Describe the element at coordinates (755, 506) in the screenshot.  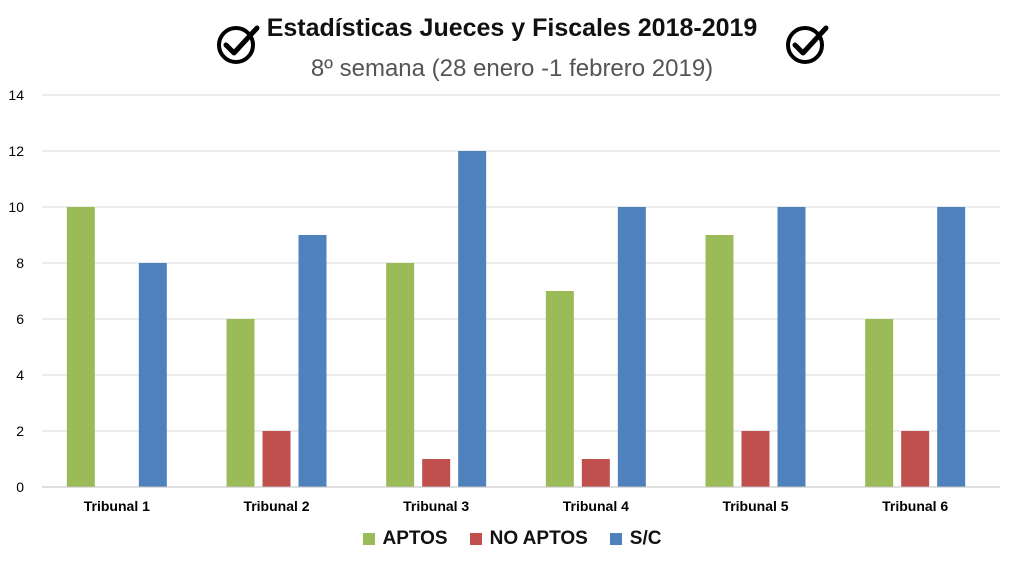
I see `x-tick-label: Tribunal 5` at that location.